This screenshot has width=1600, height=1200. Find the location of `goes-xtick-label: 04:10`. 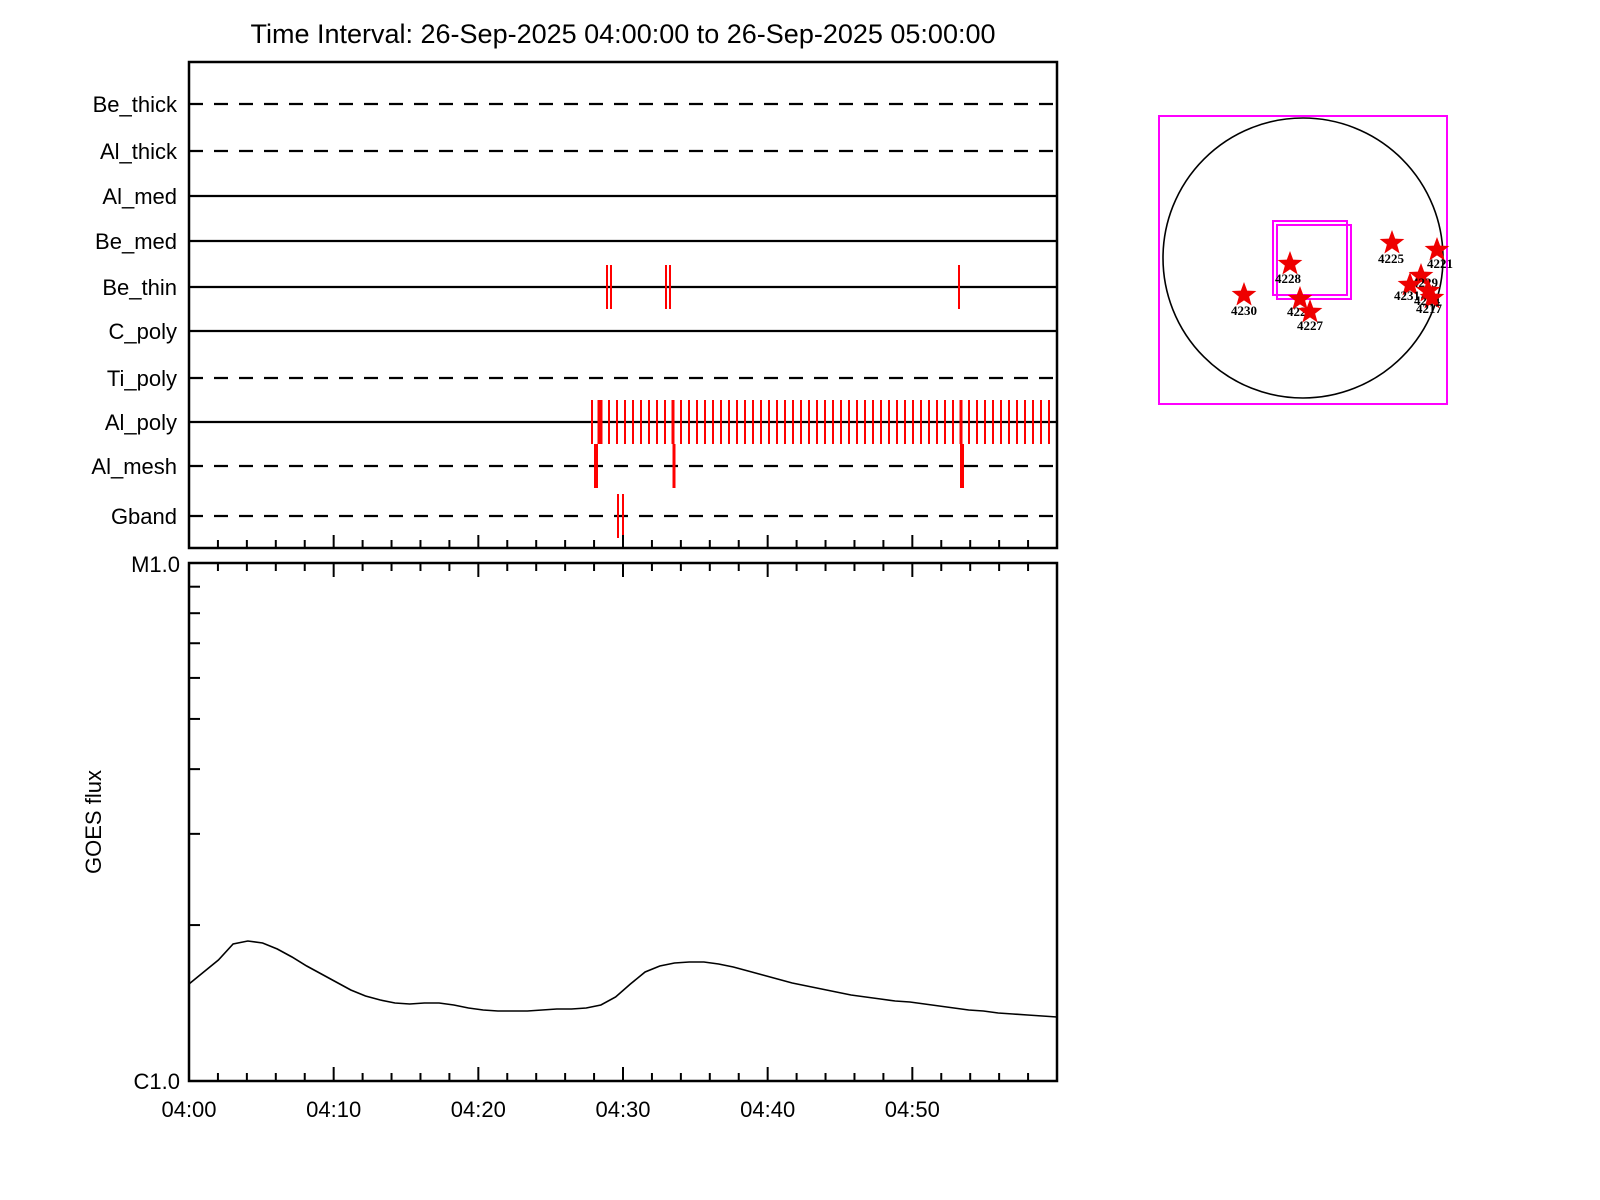

goes-xtick-label: 04:10 is located at coordinates (333, 1109).